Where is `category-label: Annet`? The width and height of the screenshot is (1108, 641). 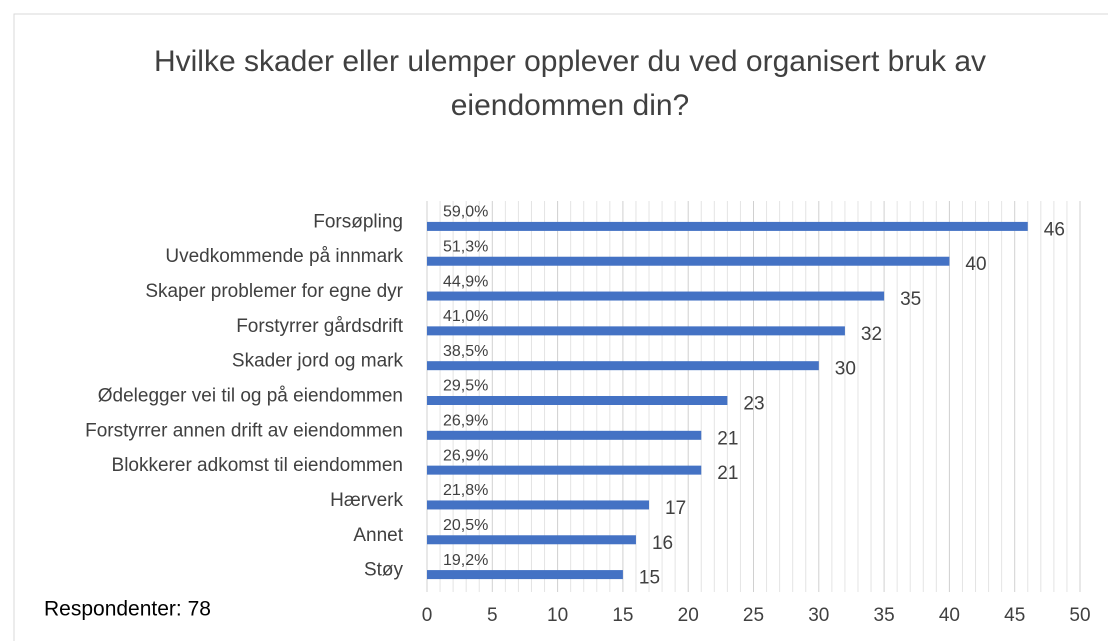
category-label: Annet is located at coordinates (378, 535).